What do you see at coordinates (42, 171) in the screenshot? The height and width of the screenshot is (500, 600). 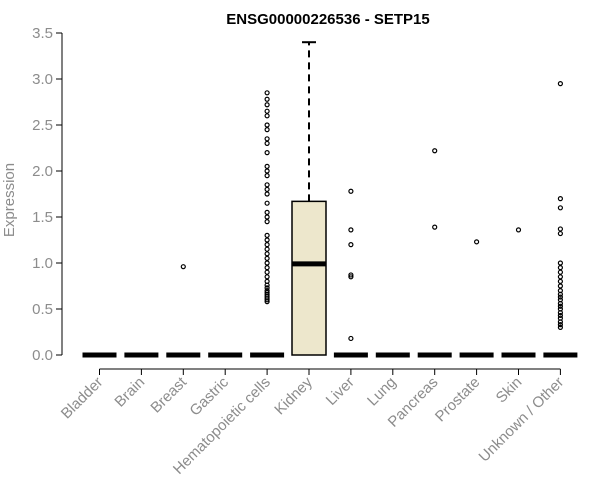 I see `y-tick-label: 2.0` at bounding box center [42, 171].